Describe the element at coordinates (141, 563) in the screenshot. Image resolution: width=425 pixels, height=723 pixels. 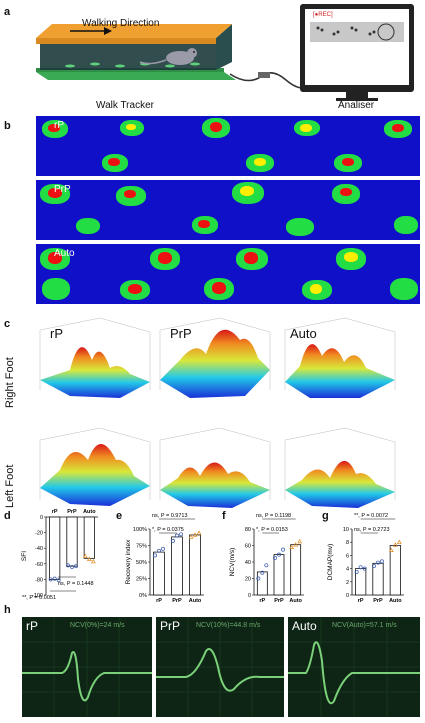
I see `tick-label-e: 50%` at that location.